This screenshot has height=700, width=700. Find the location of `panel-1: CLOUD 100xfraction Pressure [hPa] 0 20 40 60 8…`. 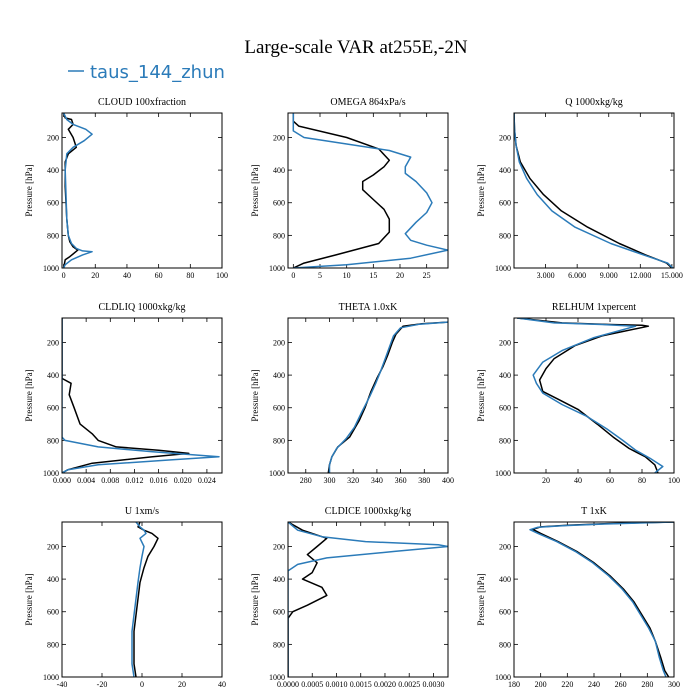

panel-1: CLOUD 100xfraction Pressure [hPa] 0 20 40 60 8… is located at coordinates (126, 188).